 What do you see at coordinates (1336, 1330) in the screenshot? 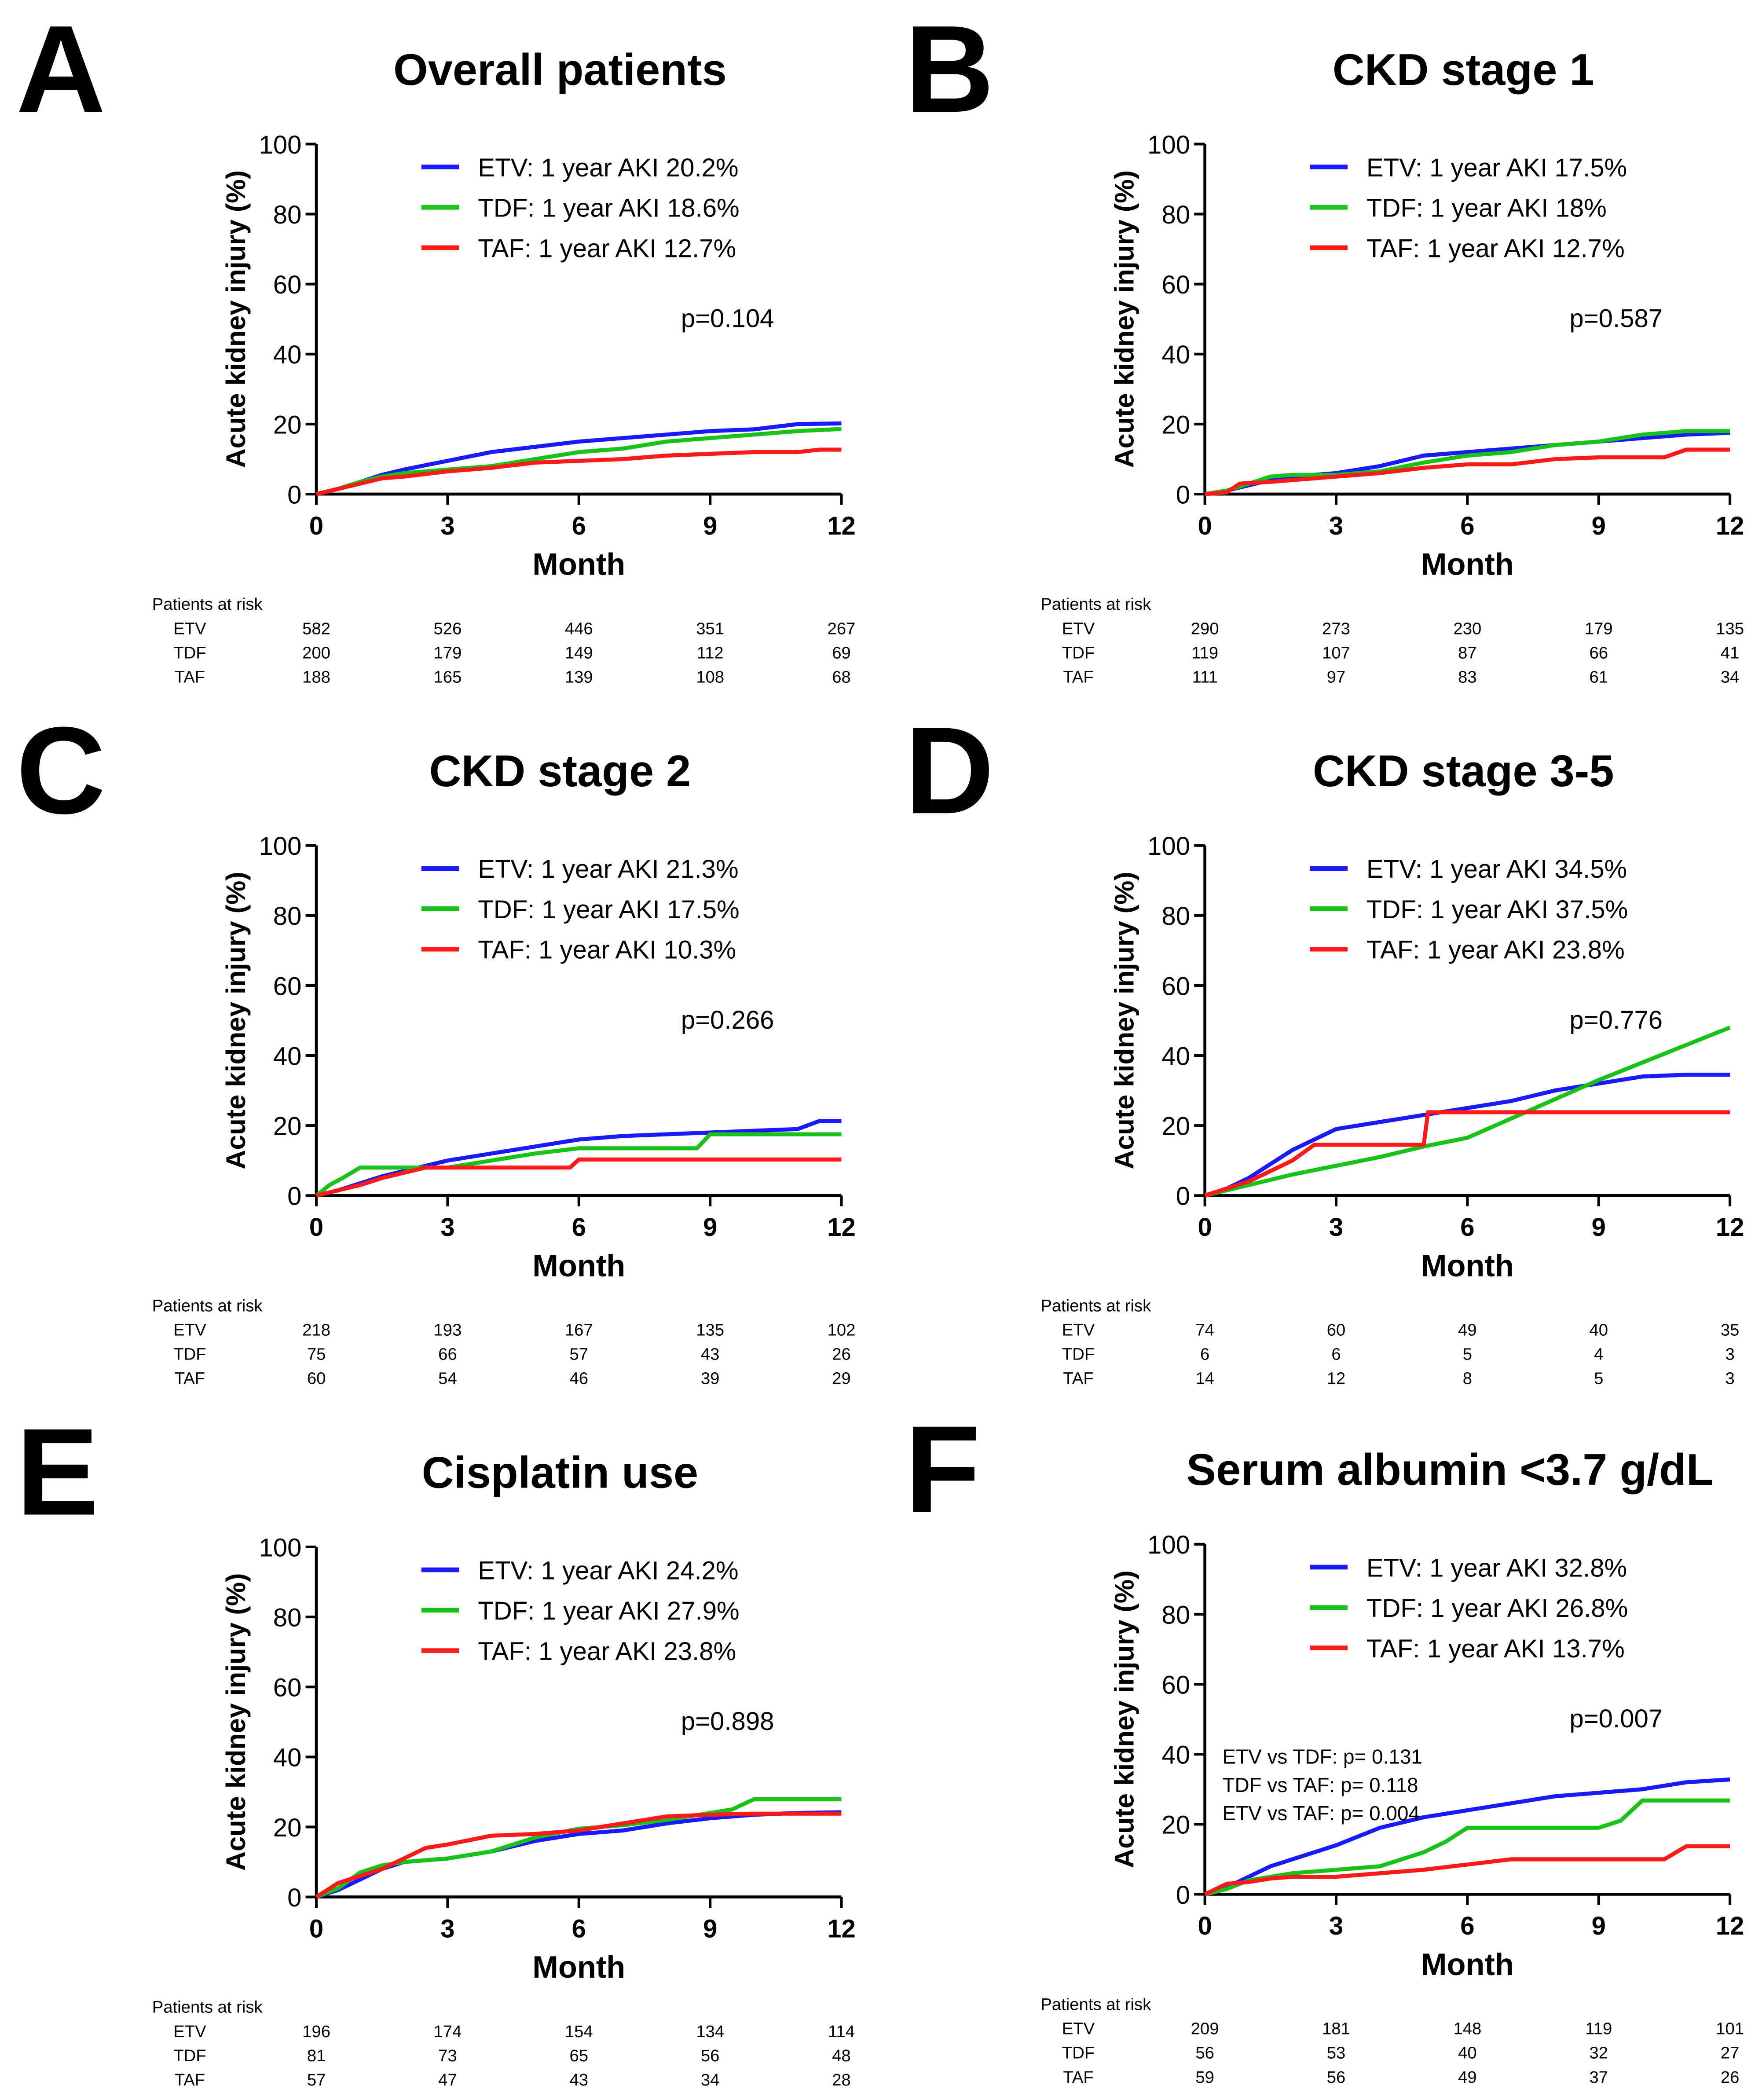
I see `risk-value: 60` at bounding box center [1336, 1330].